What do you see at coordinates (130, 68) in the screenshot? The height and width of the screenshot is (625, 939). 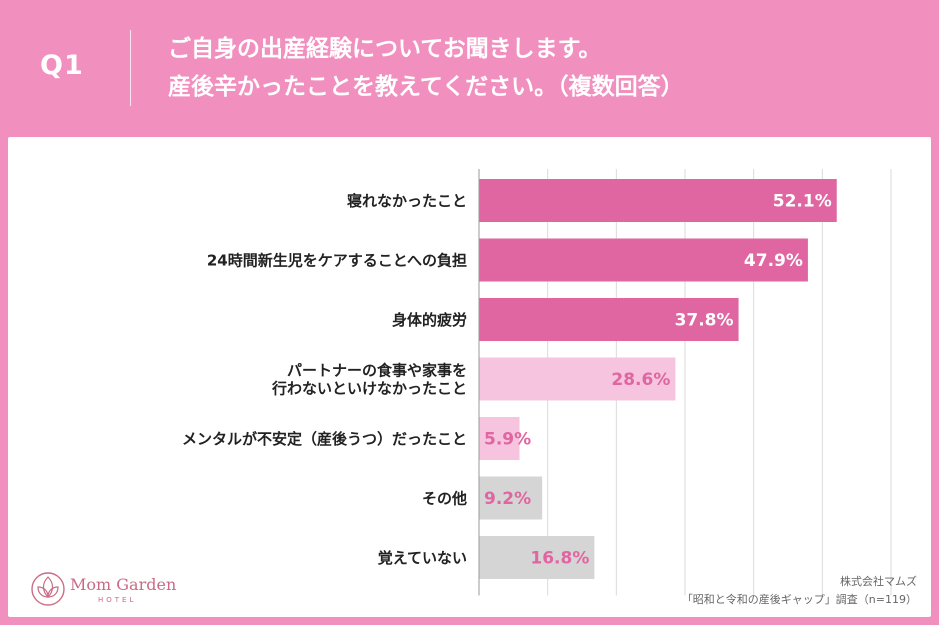 I see `header-divider` at bounding box center [130, 68].